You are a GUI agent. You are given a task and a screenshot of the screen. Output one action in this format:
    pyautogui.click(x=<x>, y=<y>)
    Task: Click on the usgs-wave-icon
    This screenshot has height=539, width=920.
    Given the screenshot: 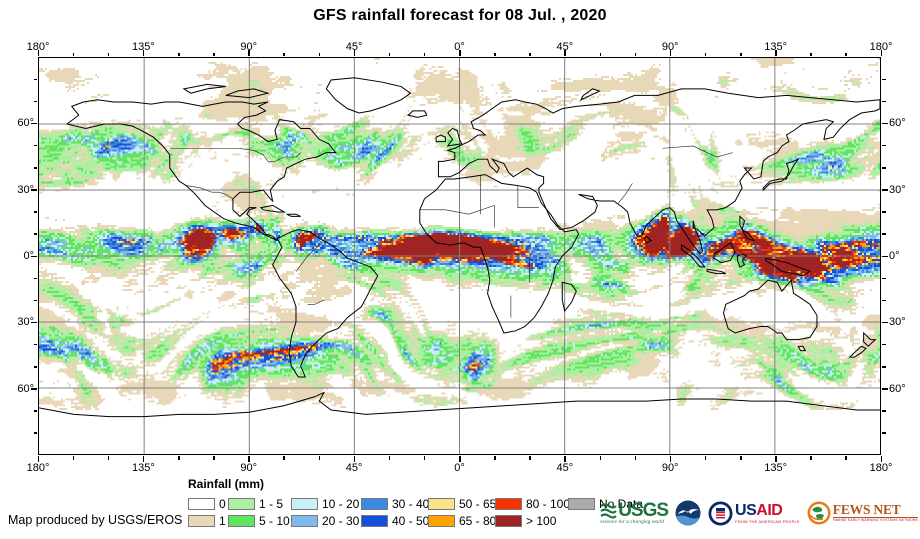 What is the action you would take?
    pyautogui.click(x=608, y=511)
    